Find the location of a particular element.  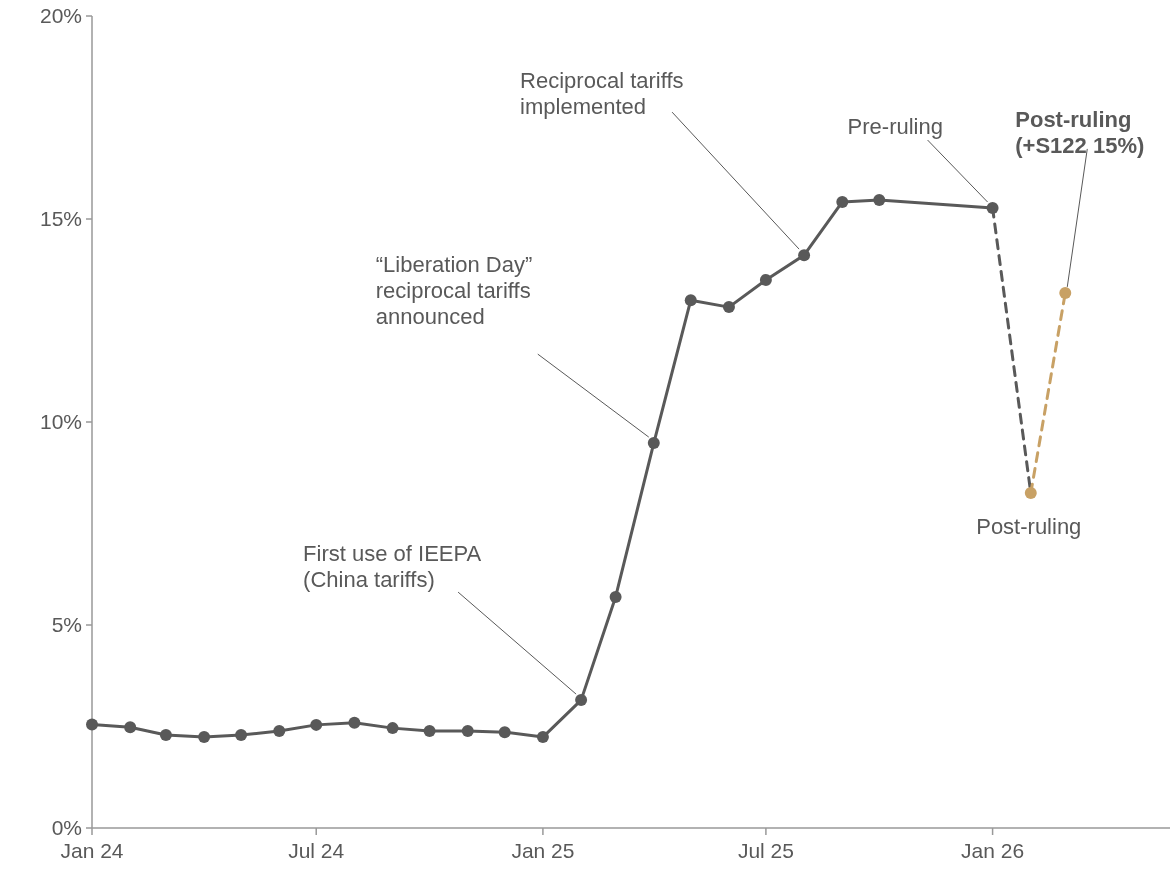

y-tick-label: 20% is located at coordinates (60, 16).